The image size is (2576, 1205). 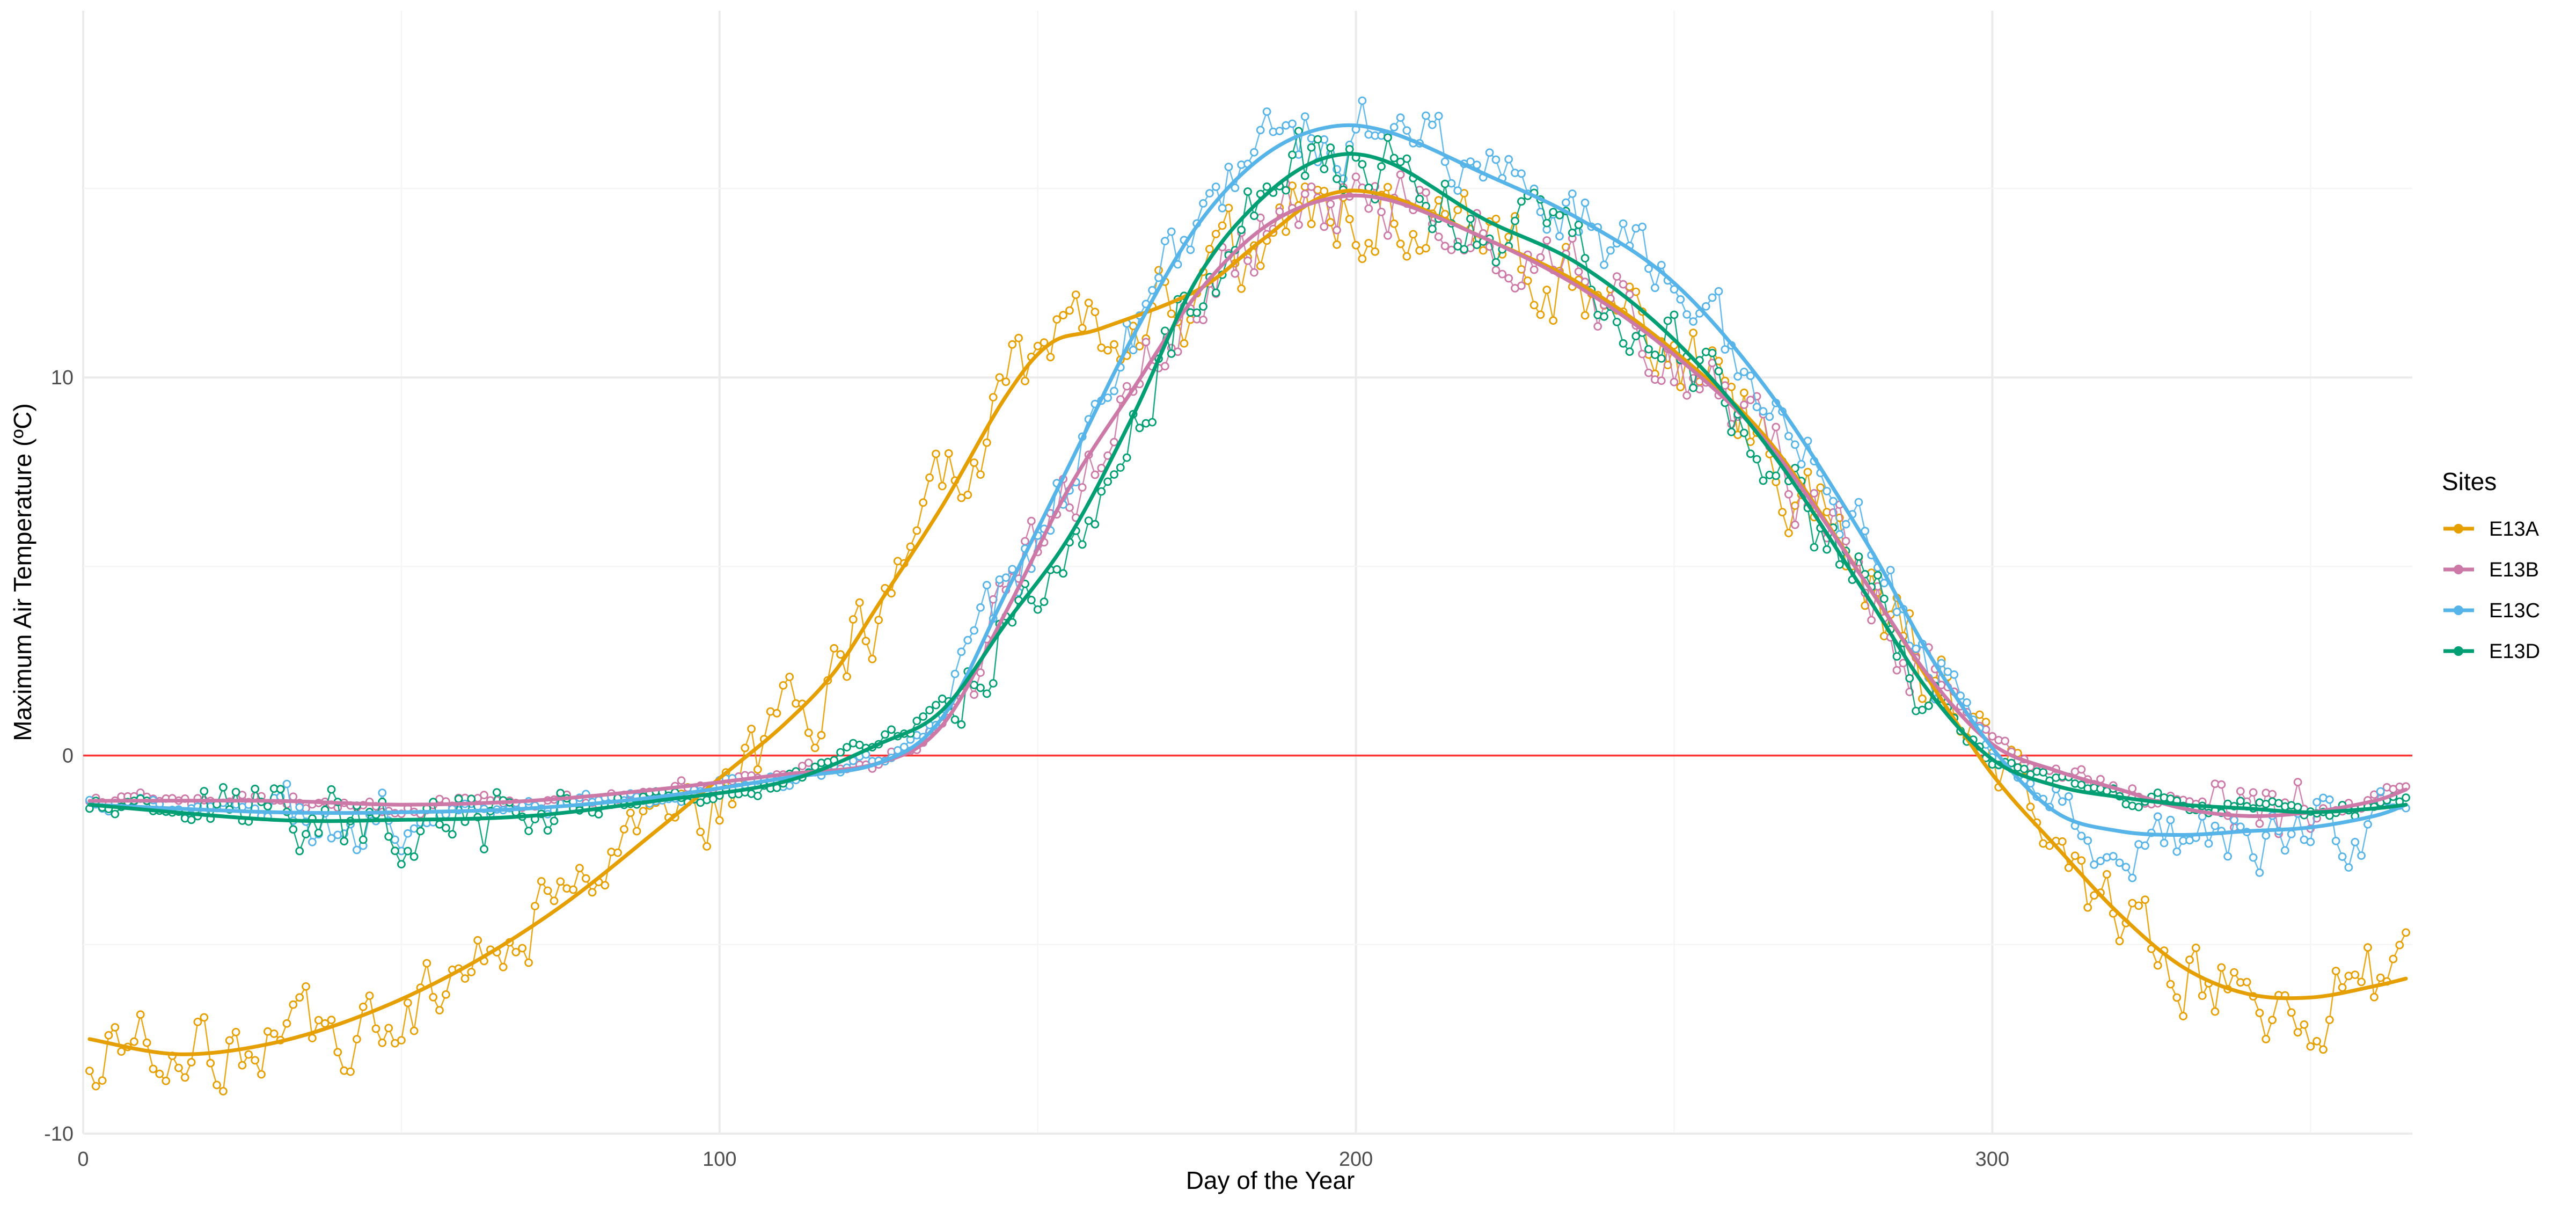 I want to click on legend: Sites E13A E13B E13C E13D, so click(x=2491, y=565).